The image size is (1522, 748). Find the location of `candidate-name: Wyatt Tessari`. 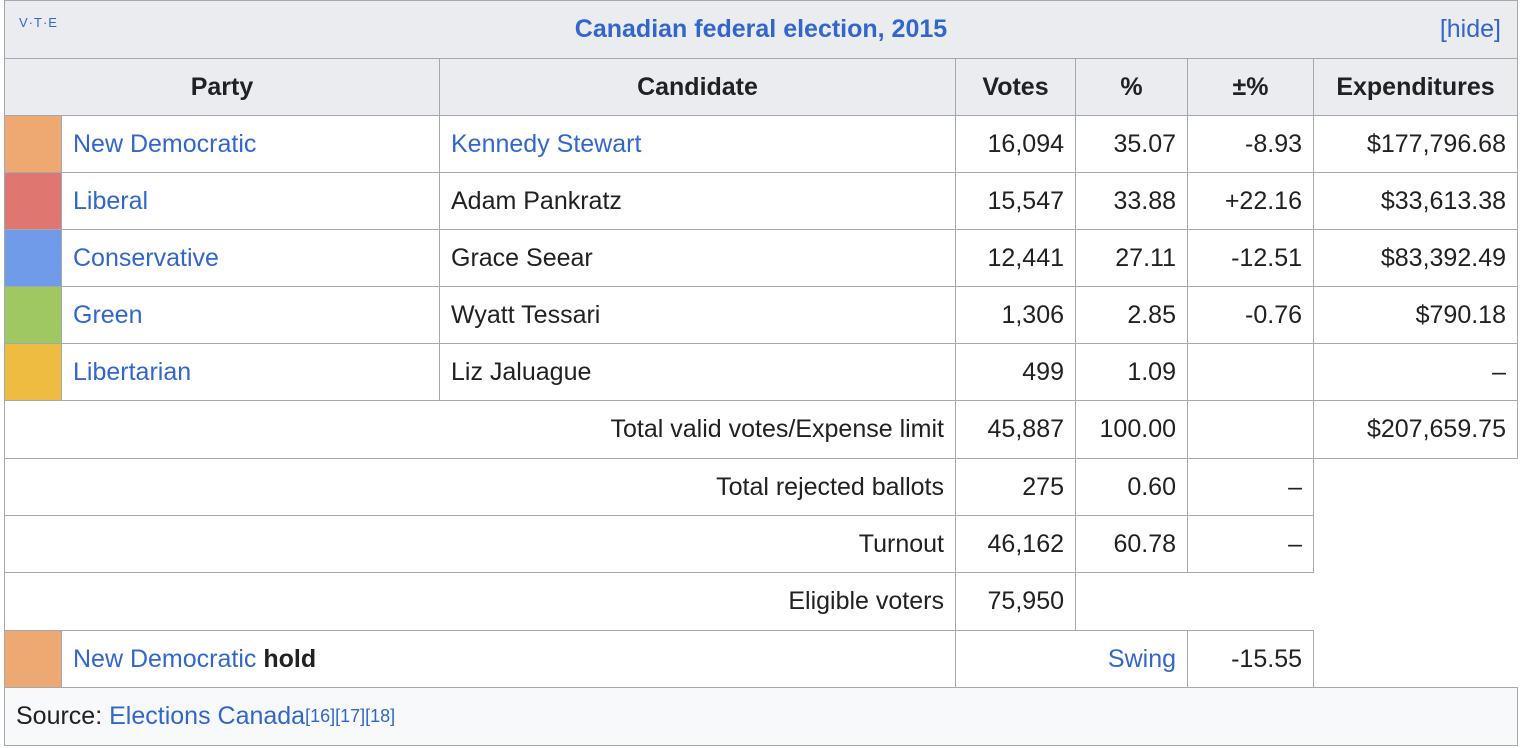

candidate-name: Wyatt Tessari is located at coordinates (526, 314).